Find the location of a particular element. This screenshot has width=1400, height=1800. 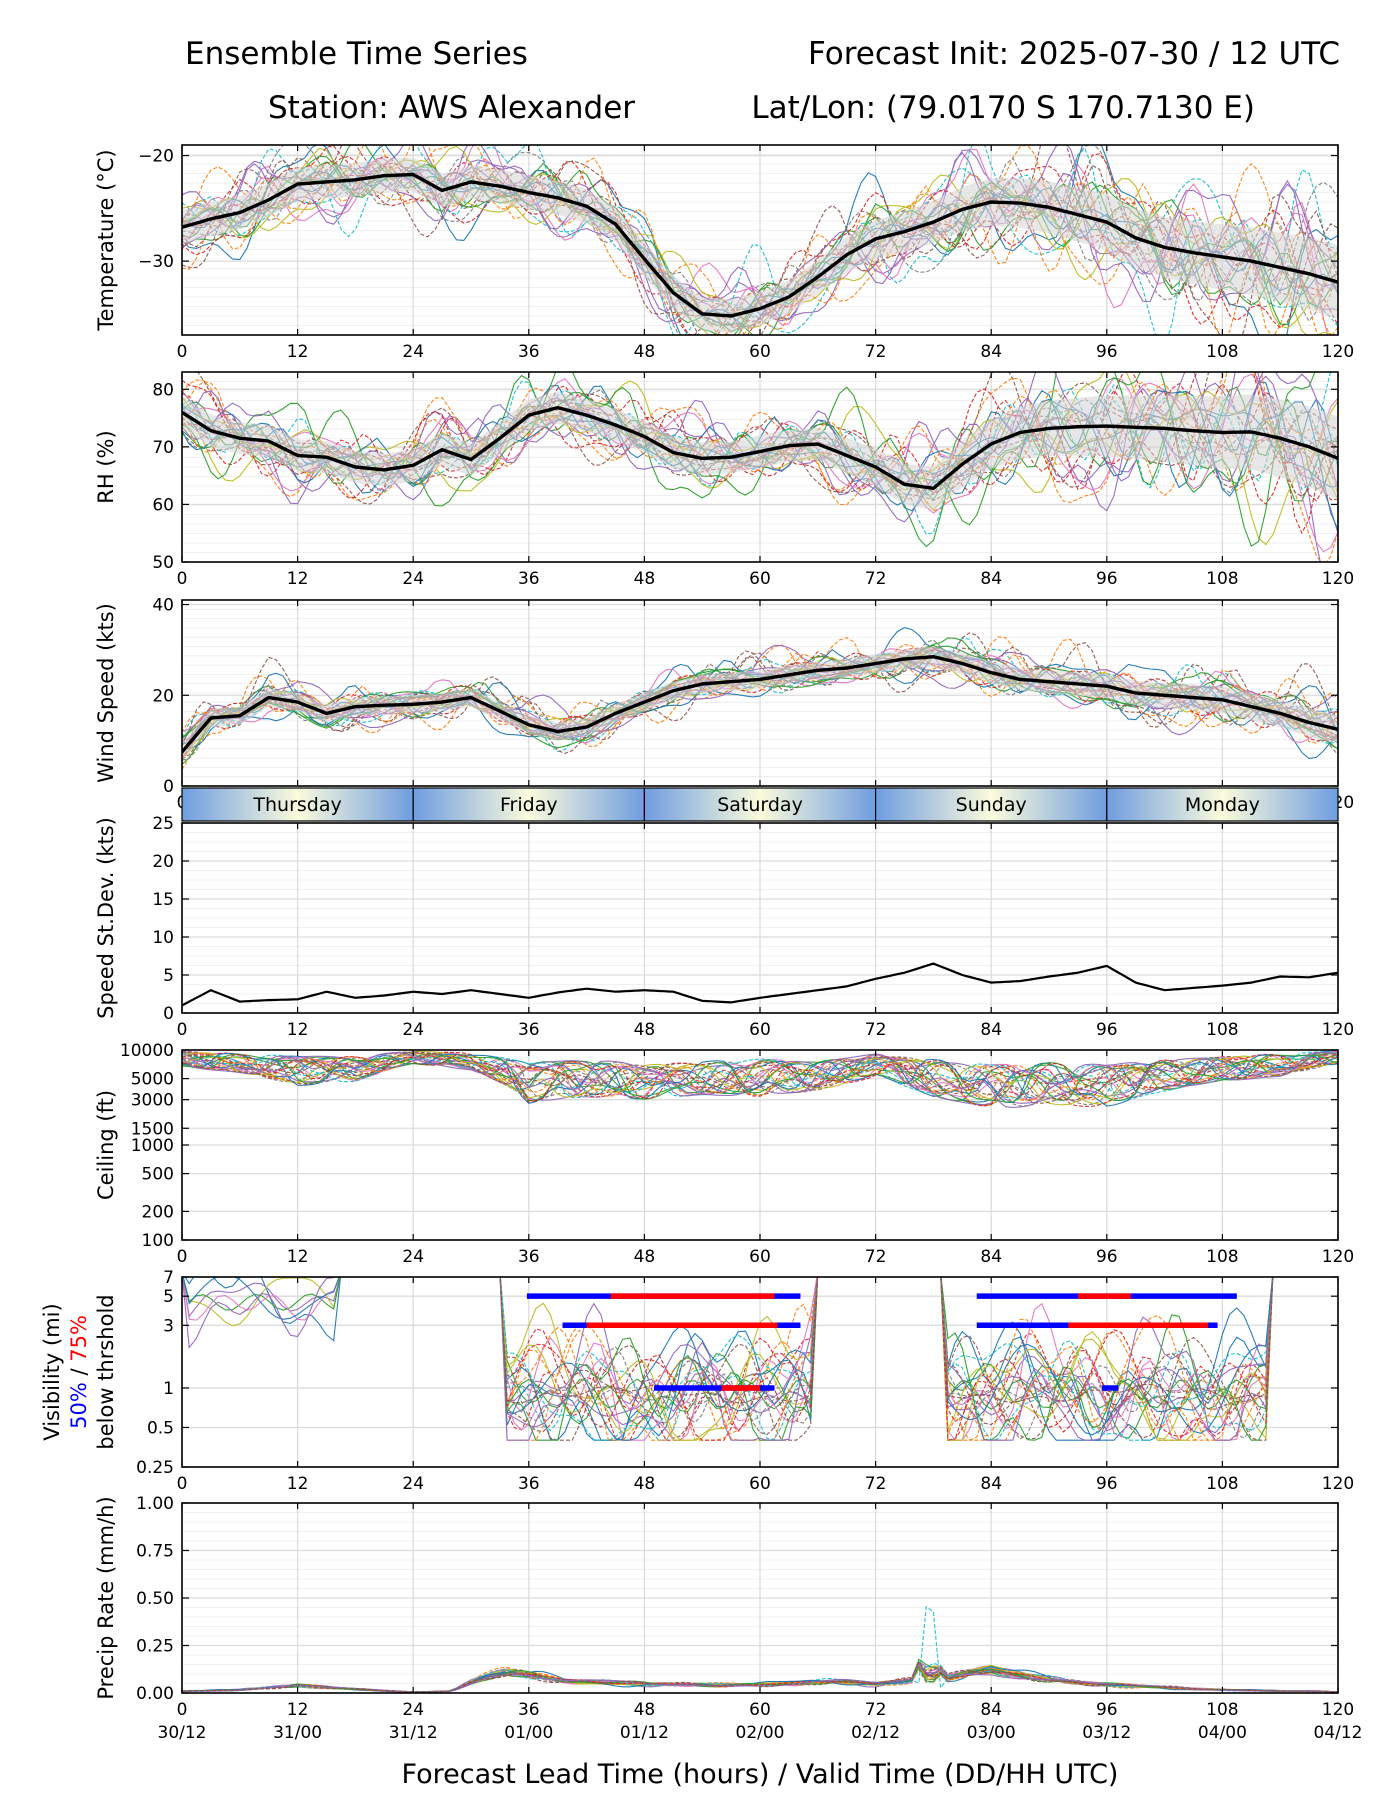

probability-legend-part: / is located at coordinates (79, 1372).